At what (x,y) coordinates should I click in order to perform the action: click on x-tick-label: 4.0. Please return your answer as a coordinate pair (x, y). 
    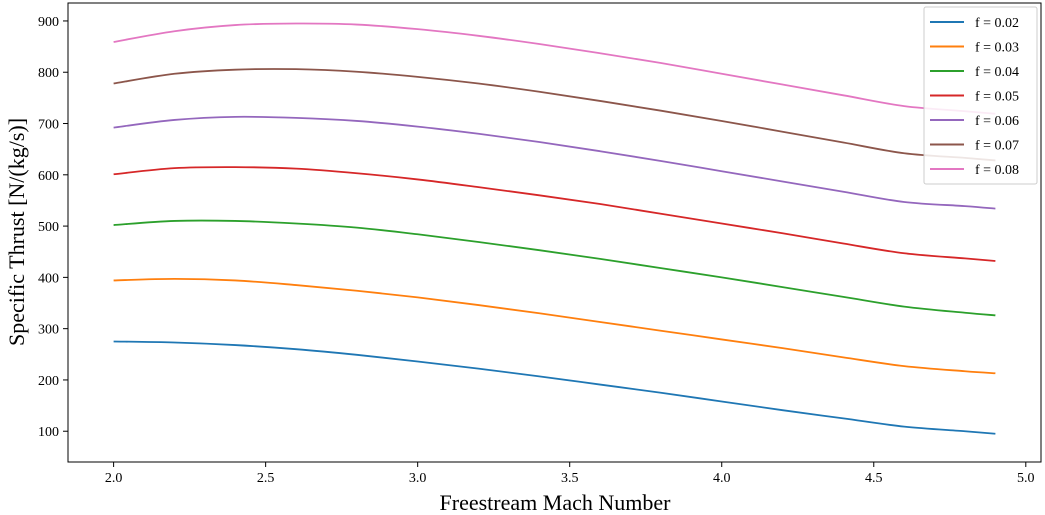
    Looking at the image, I should click on (722, 478).